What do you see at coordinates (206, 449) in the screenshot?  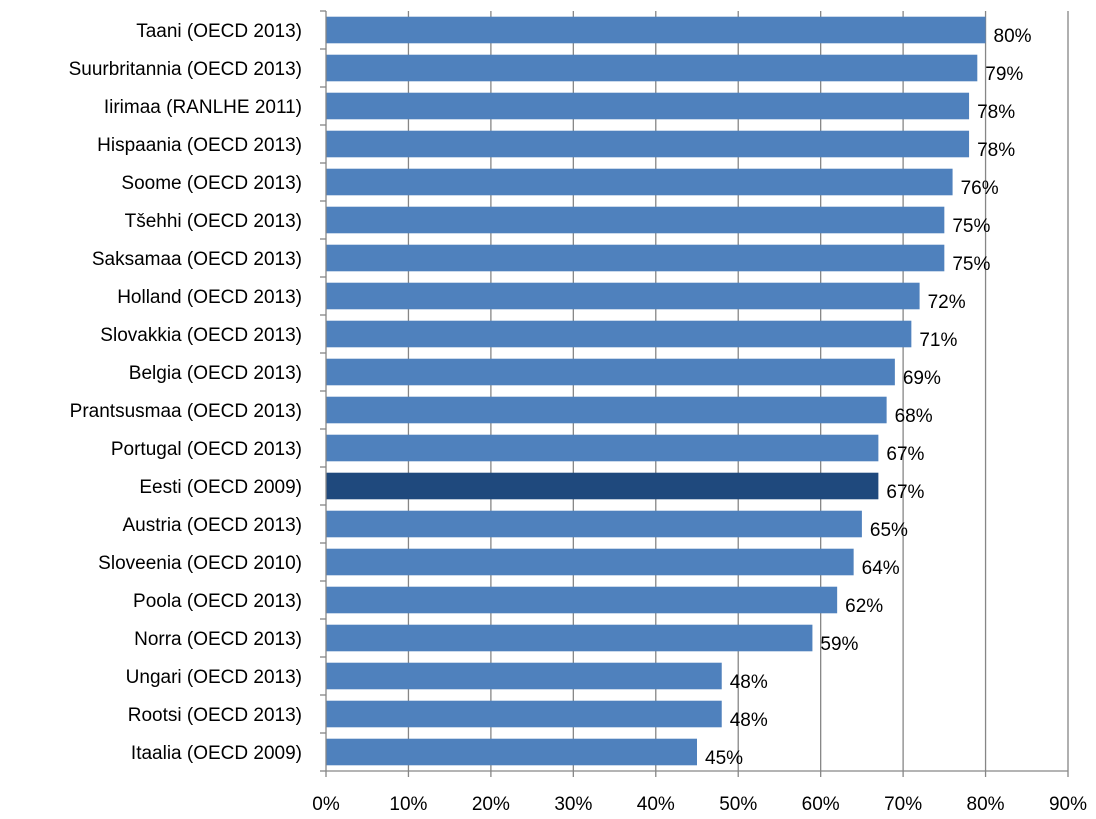 I see `category-label: Portugal (OECD 2013)` at bounding box center [206, 449].